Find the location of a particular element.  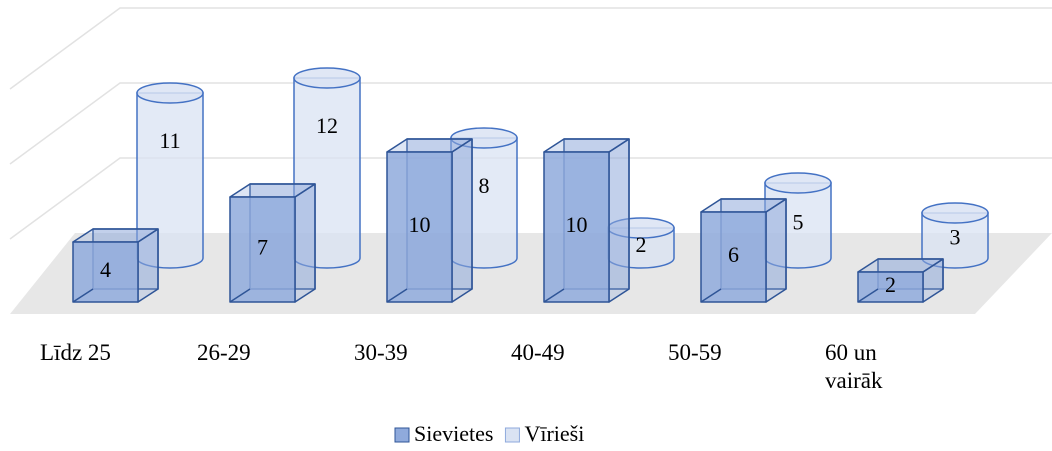

data-label: 5 is located at coordinates (798, 222).